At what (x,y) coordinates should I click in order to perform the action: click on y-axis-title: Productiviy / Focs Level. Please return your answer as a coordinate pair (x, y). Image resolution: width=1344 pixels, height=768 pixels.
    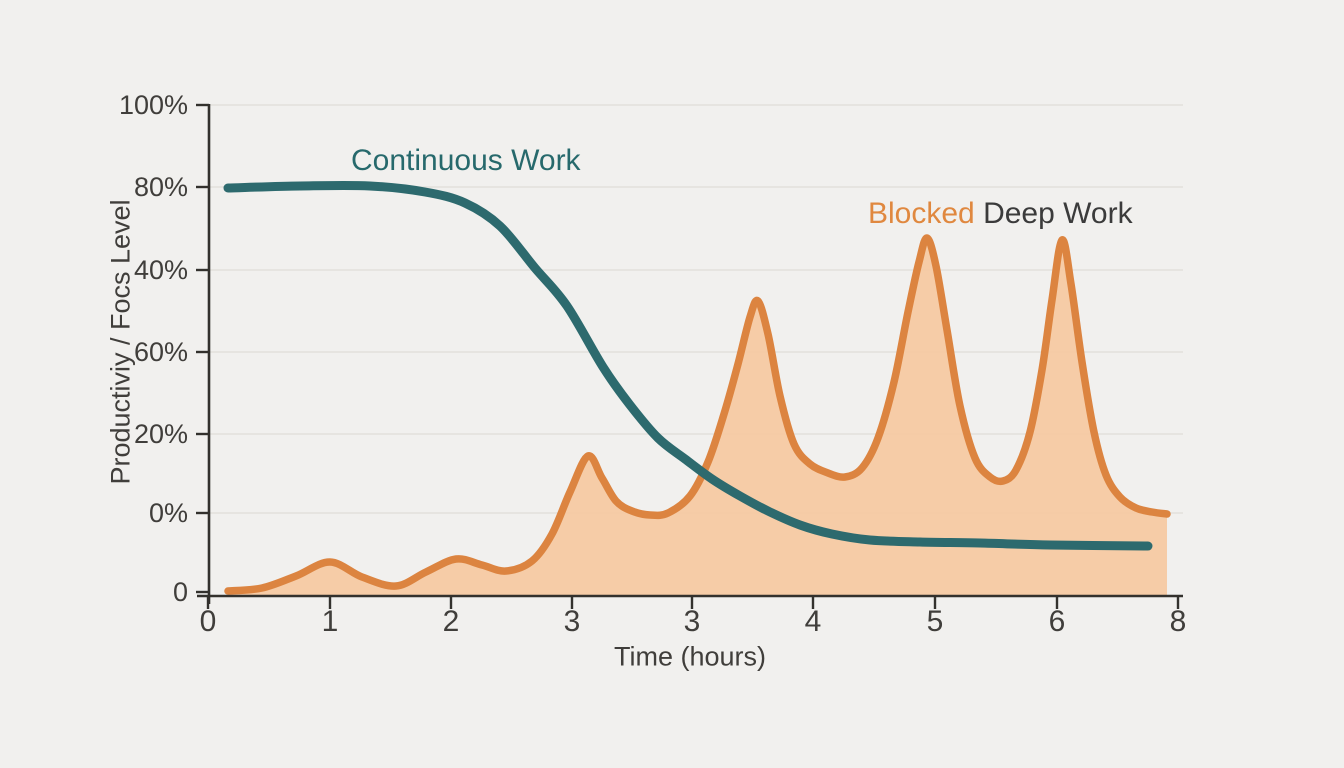
    Looking at the image, I should click on (120, 342).